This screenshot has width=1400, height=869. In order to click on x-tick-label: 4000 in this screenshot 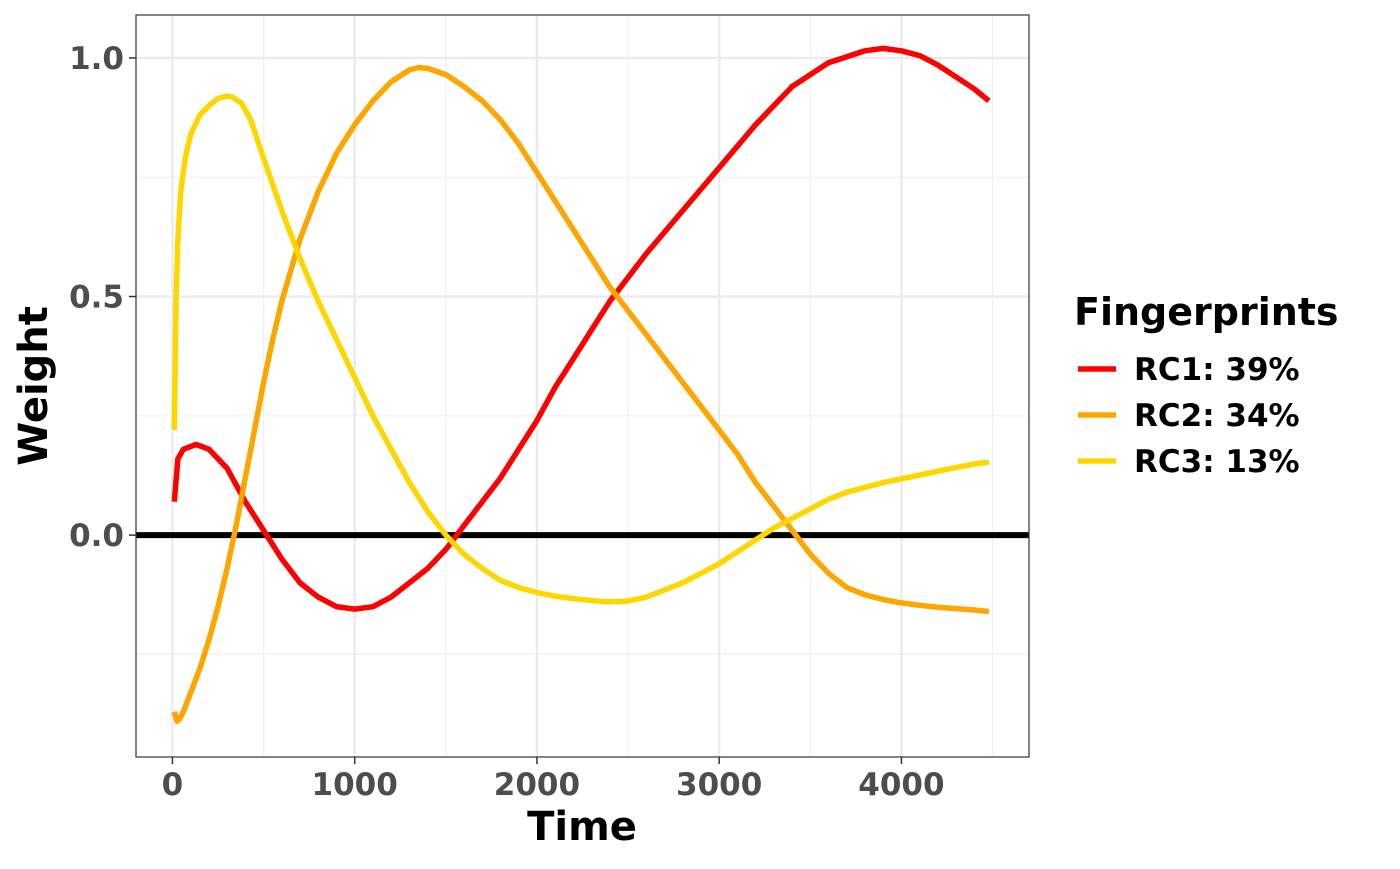, I will do `click(901, 785)`.